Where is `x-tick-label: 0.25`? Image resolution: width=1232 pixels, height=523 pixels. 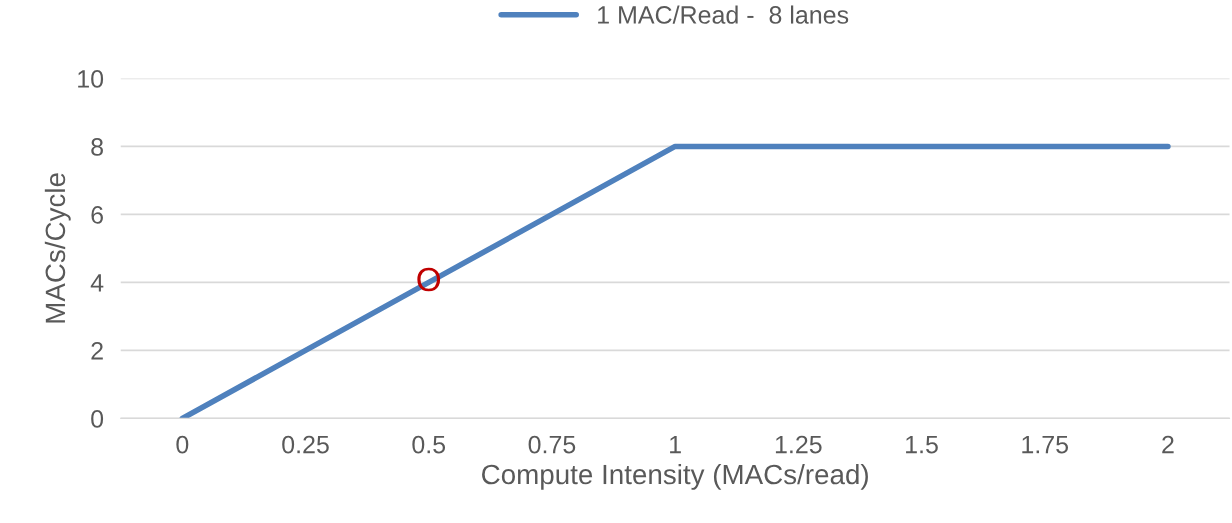
x-tick-label: 0.25 is located at coordinates (305, 444).